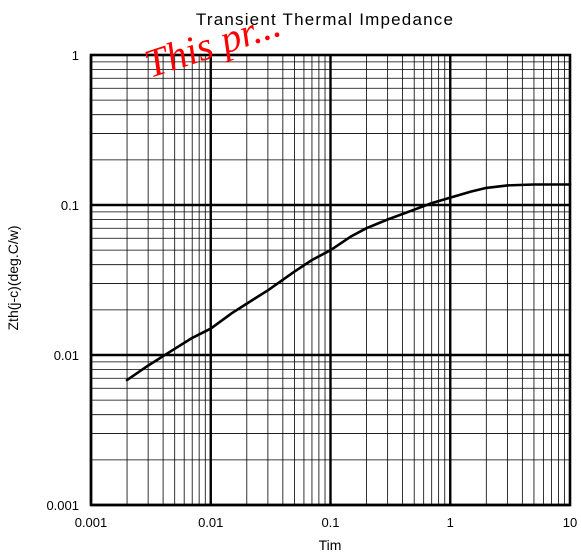 This screenshot has width=581, height=555. What do you see at coordinates (13, 277) in the screenshot?
I see `y-axis-title: Zth(j-c)(deg.C/w)` at bounding box center [13, 277].